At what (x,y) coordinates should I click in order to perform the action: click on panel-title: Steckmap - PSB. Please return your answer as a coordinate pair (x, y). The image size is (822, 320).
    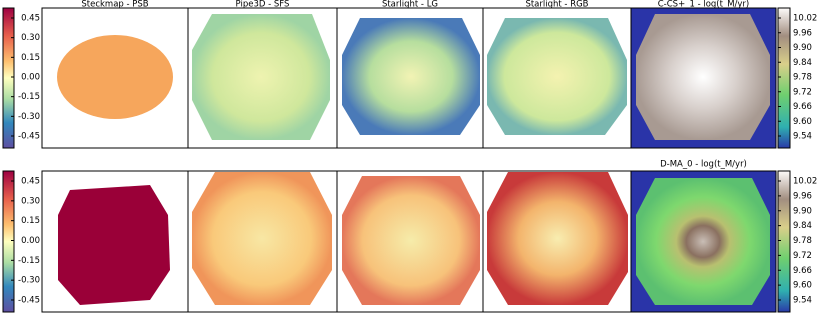
    Looking at the image, I should click on (114, 5).